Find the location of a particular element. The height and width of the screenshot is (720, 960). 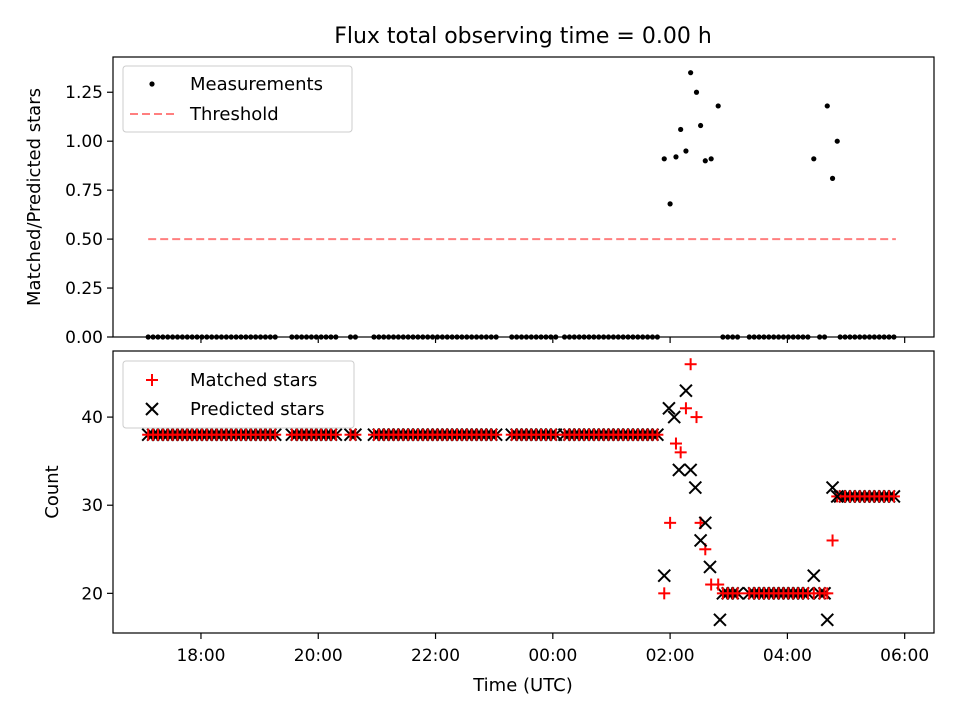

legend-measurements-label: Measurements is located at coordinates (256, 84).